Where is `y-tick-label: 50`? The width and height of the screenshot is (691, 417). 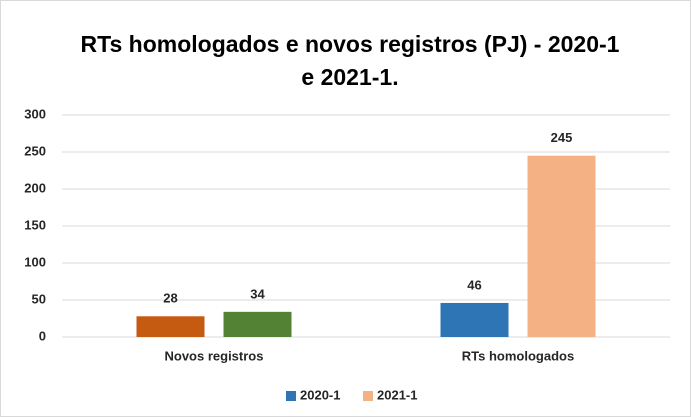
y-tick-label: 50 is located at coordinates (39, 298).